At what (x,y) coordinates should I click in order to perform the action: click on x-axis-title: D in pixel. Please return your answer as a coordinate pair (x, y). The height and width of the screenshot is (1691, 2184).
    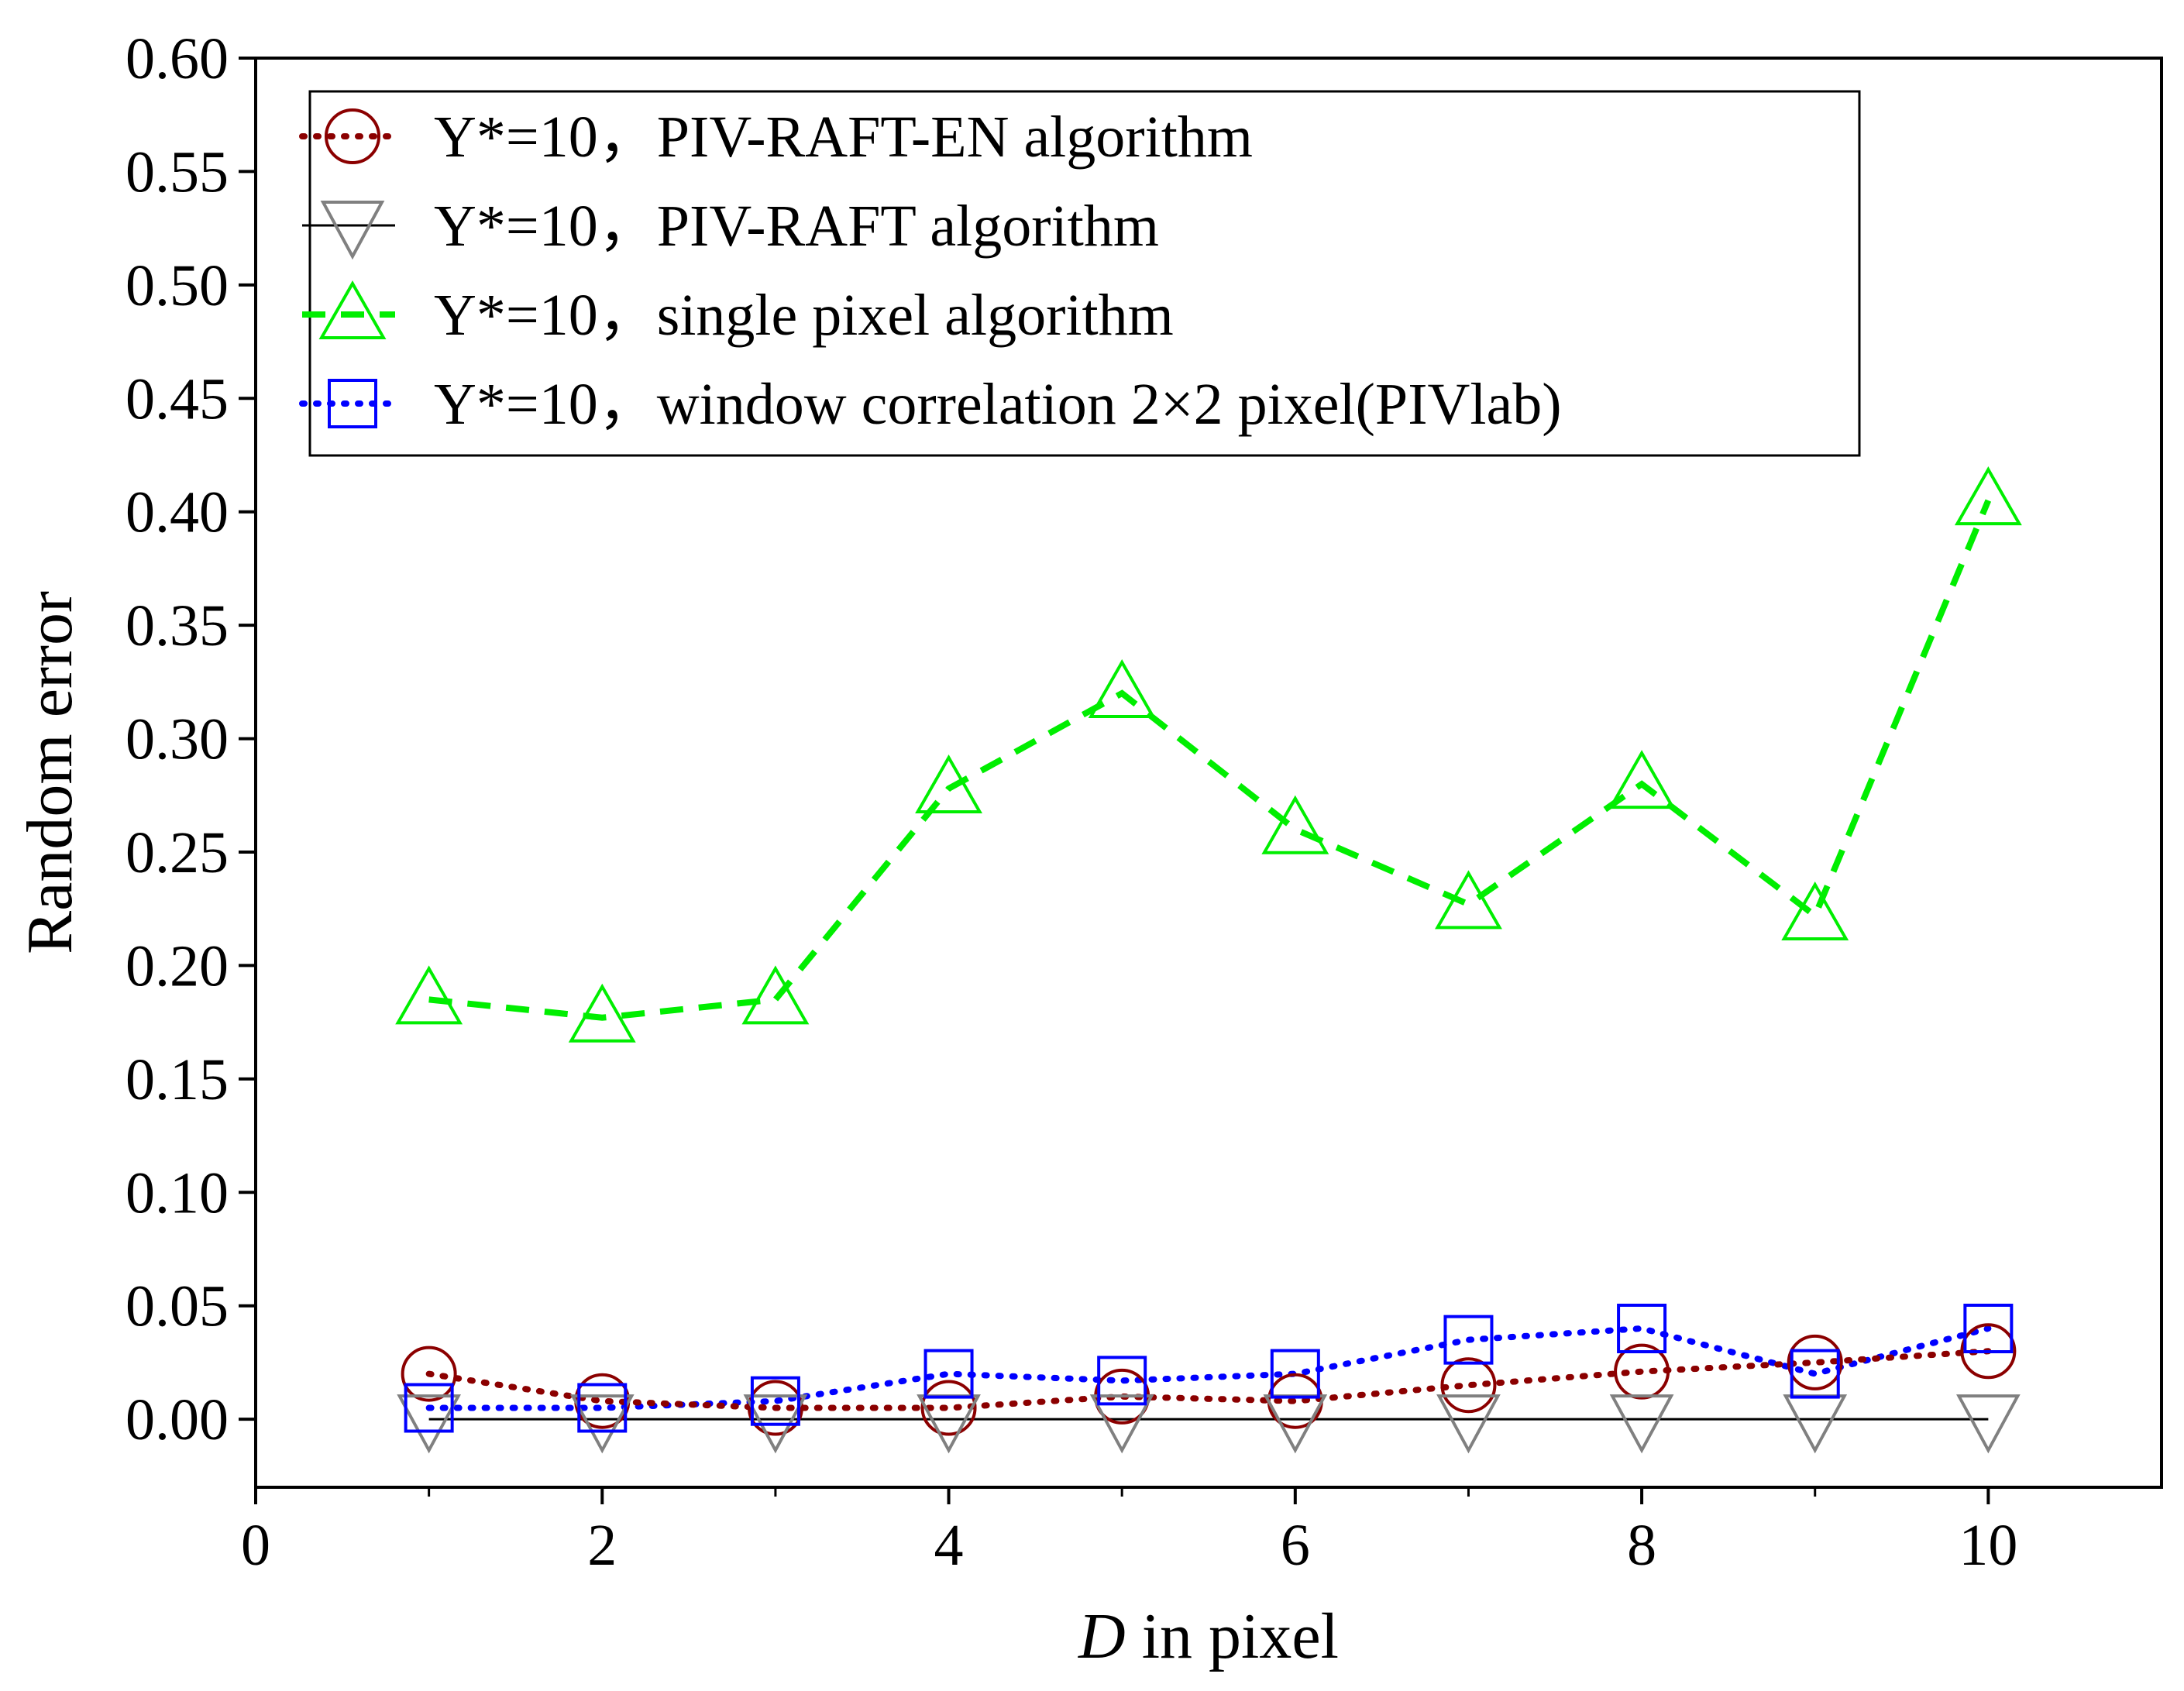
    Looking at the image, I should click on (1208, 1636).